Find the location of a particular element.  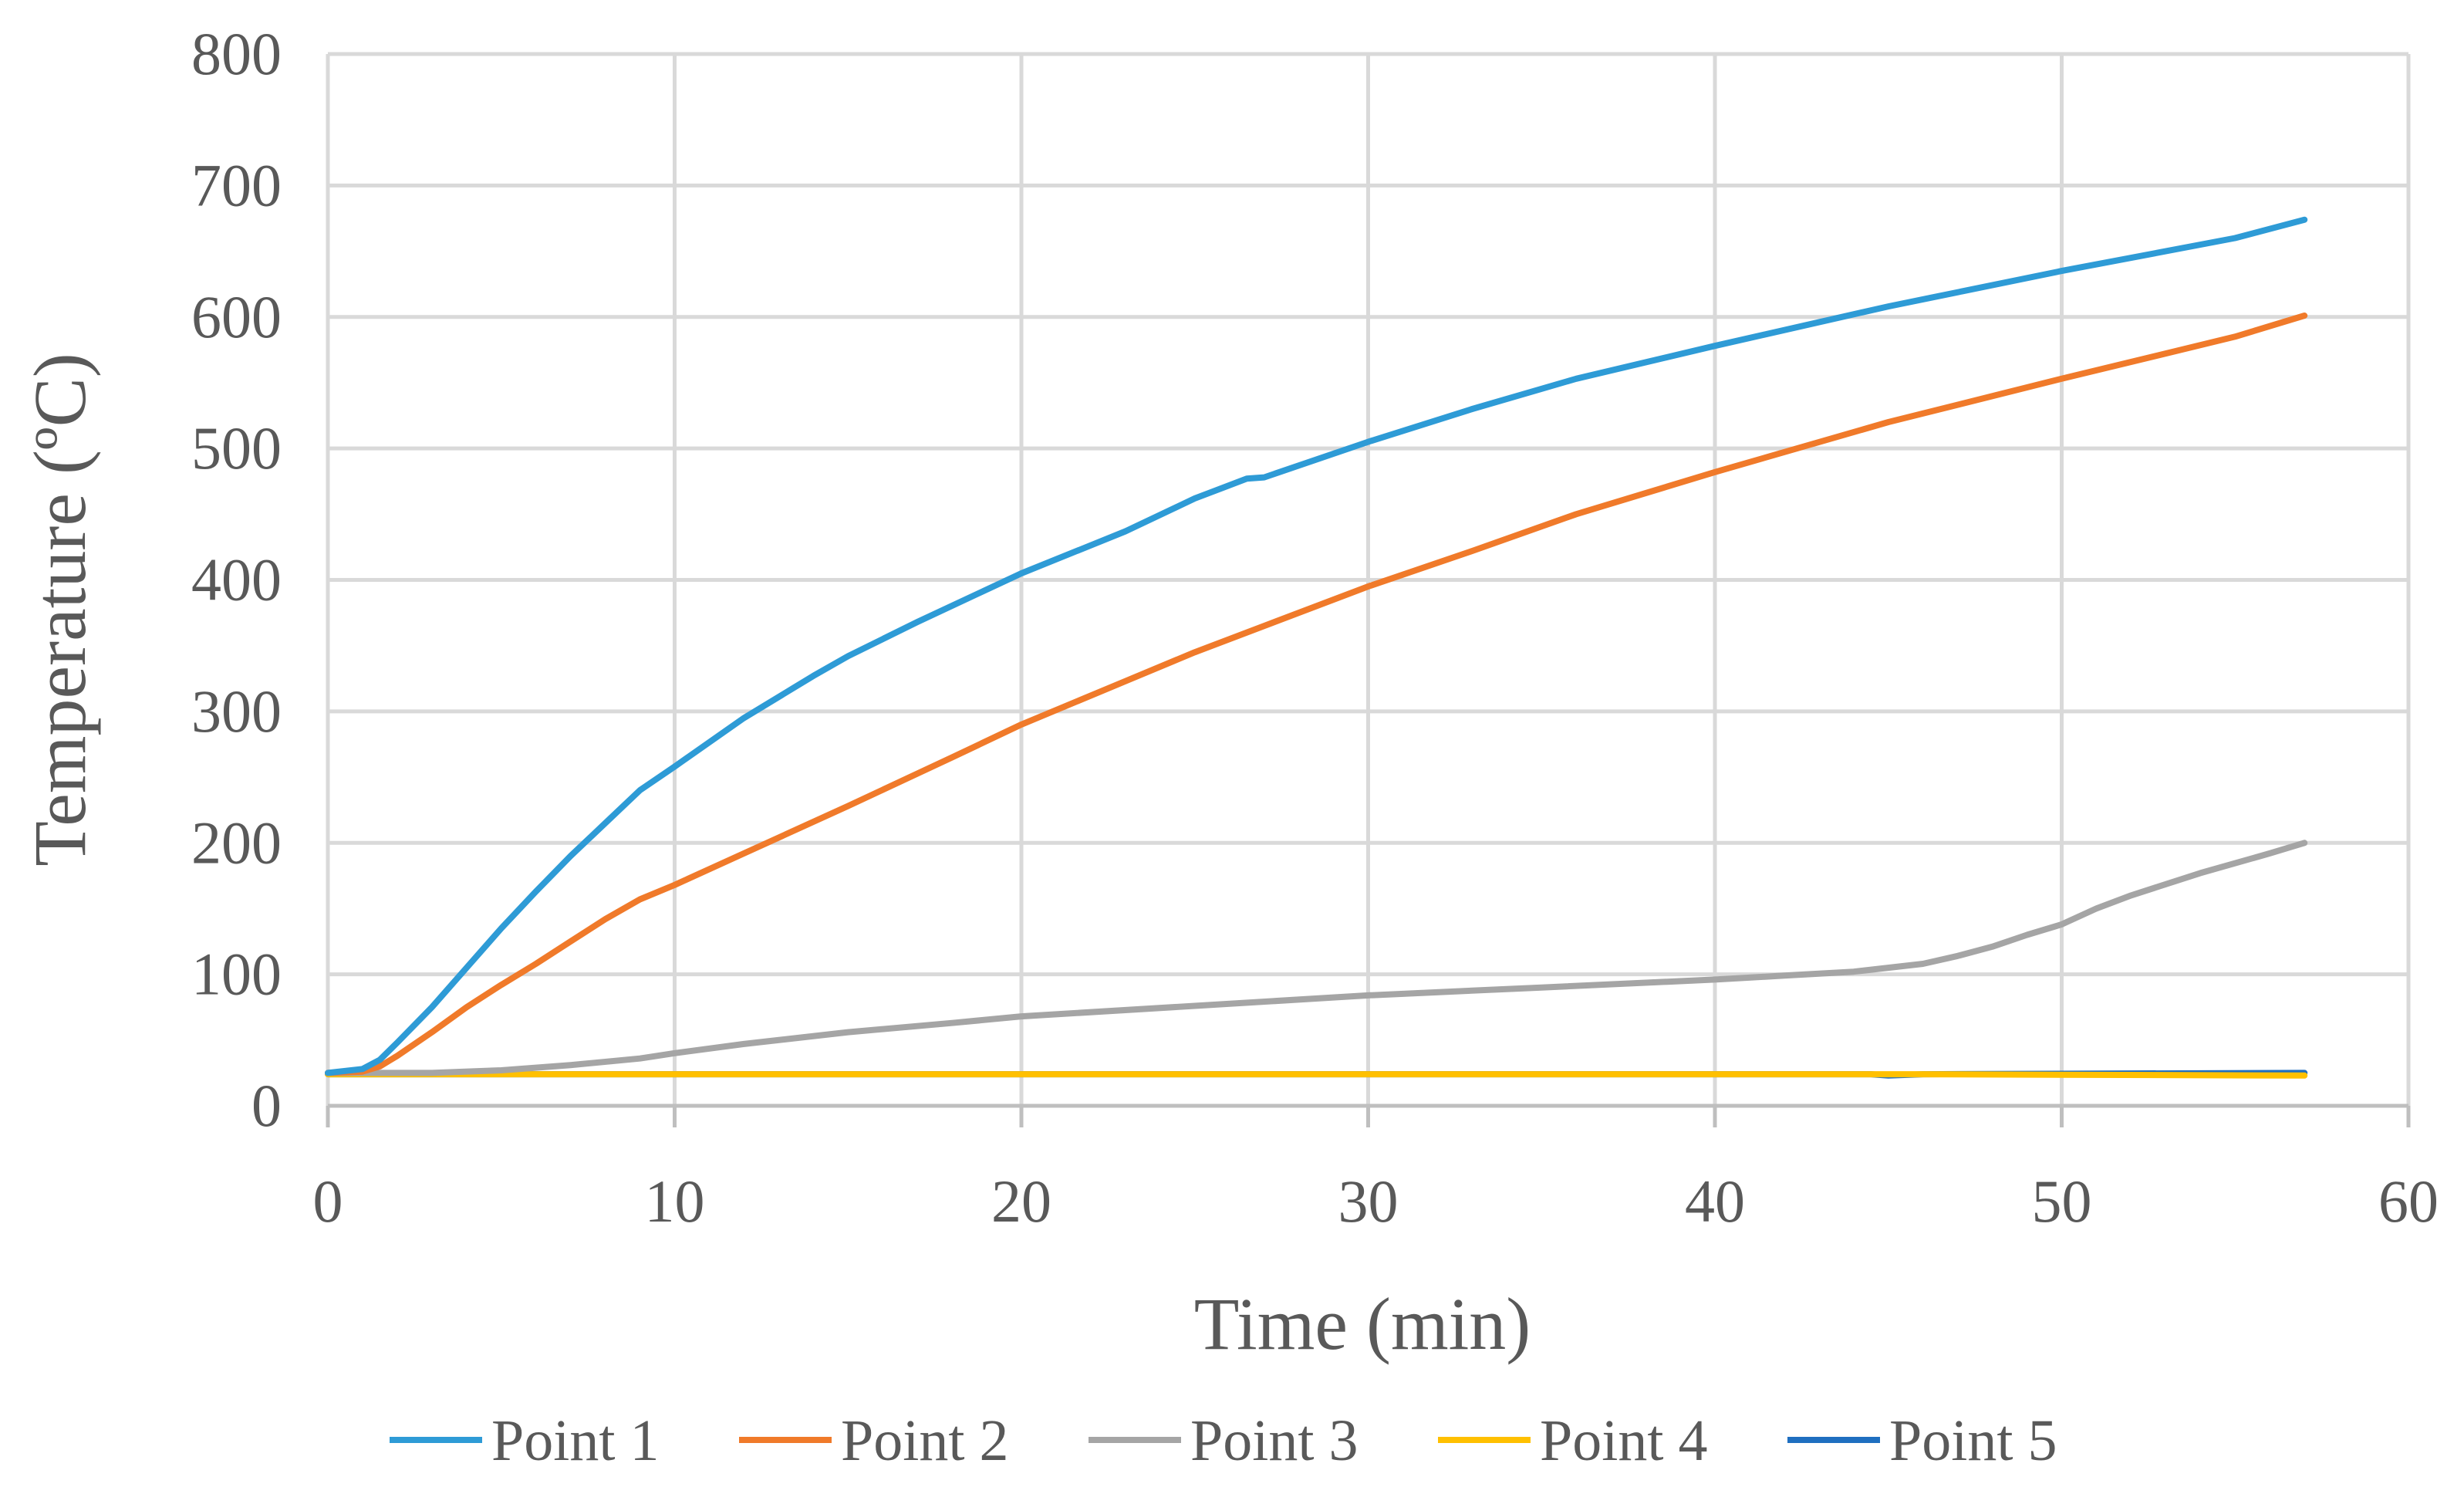

legend-item: Point 1 is located at coordinates (525, 1440).